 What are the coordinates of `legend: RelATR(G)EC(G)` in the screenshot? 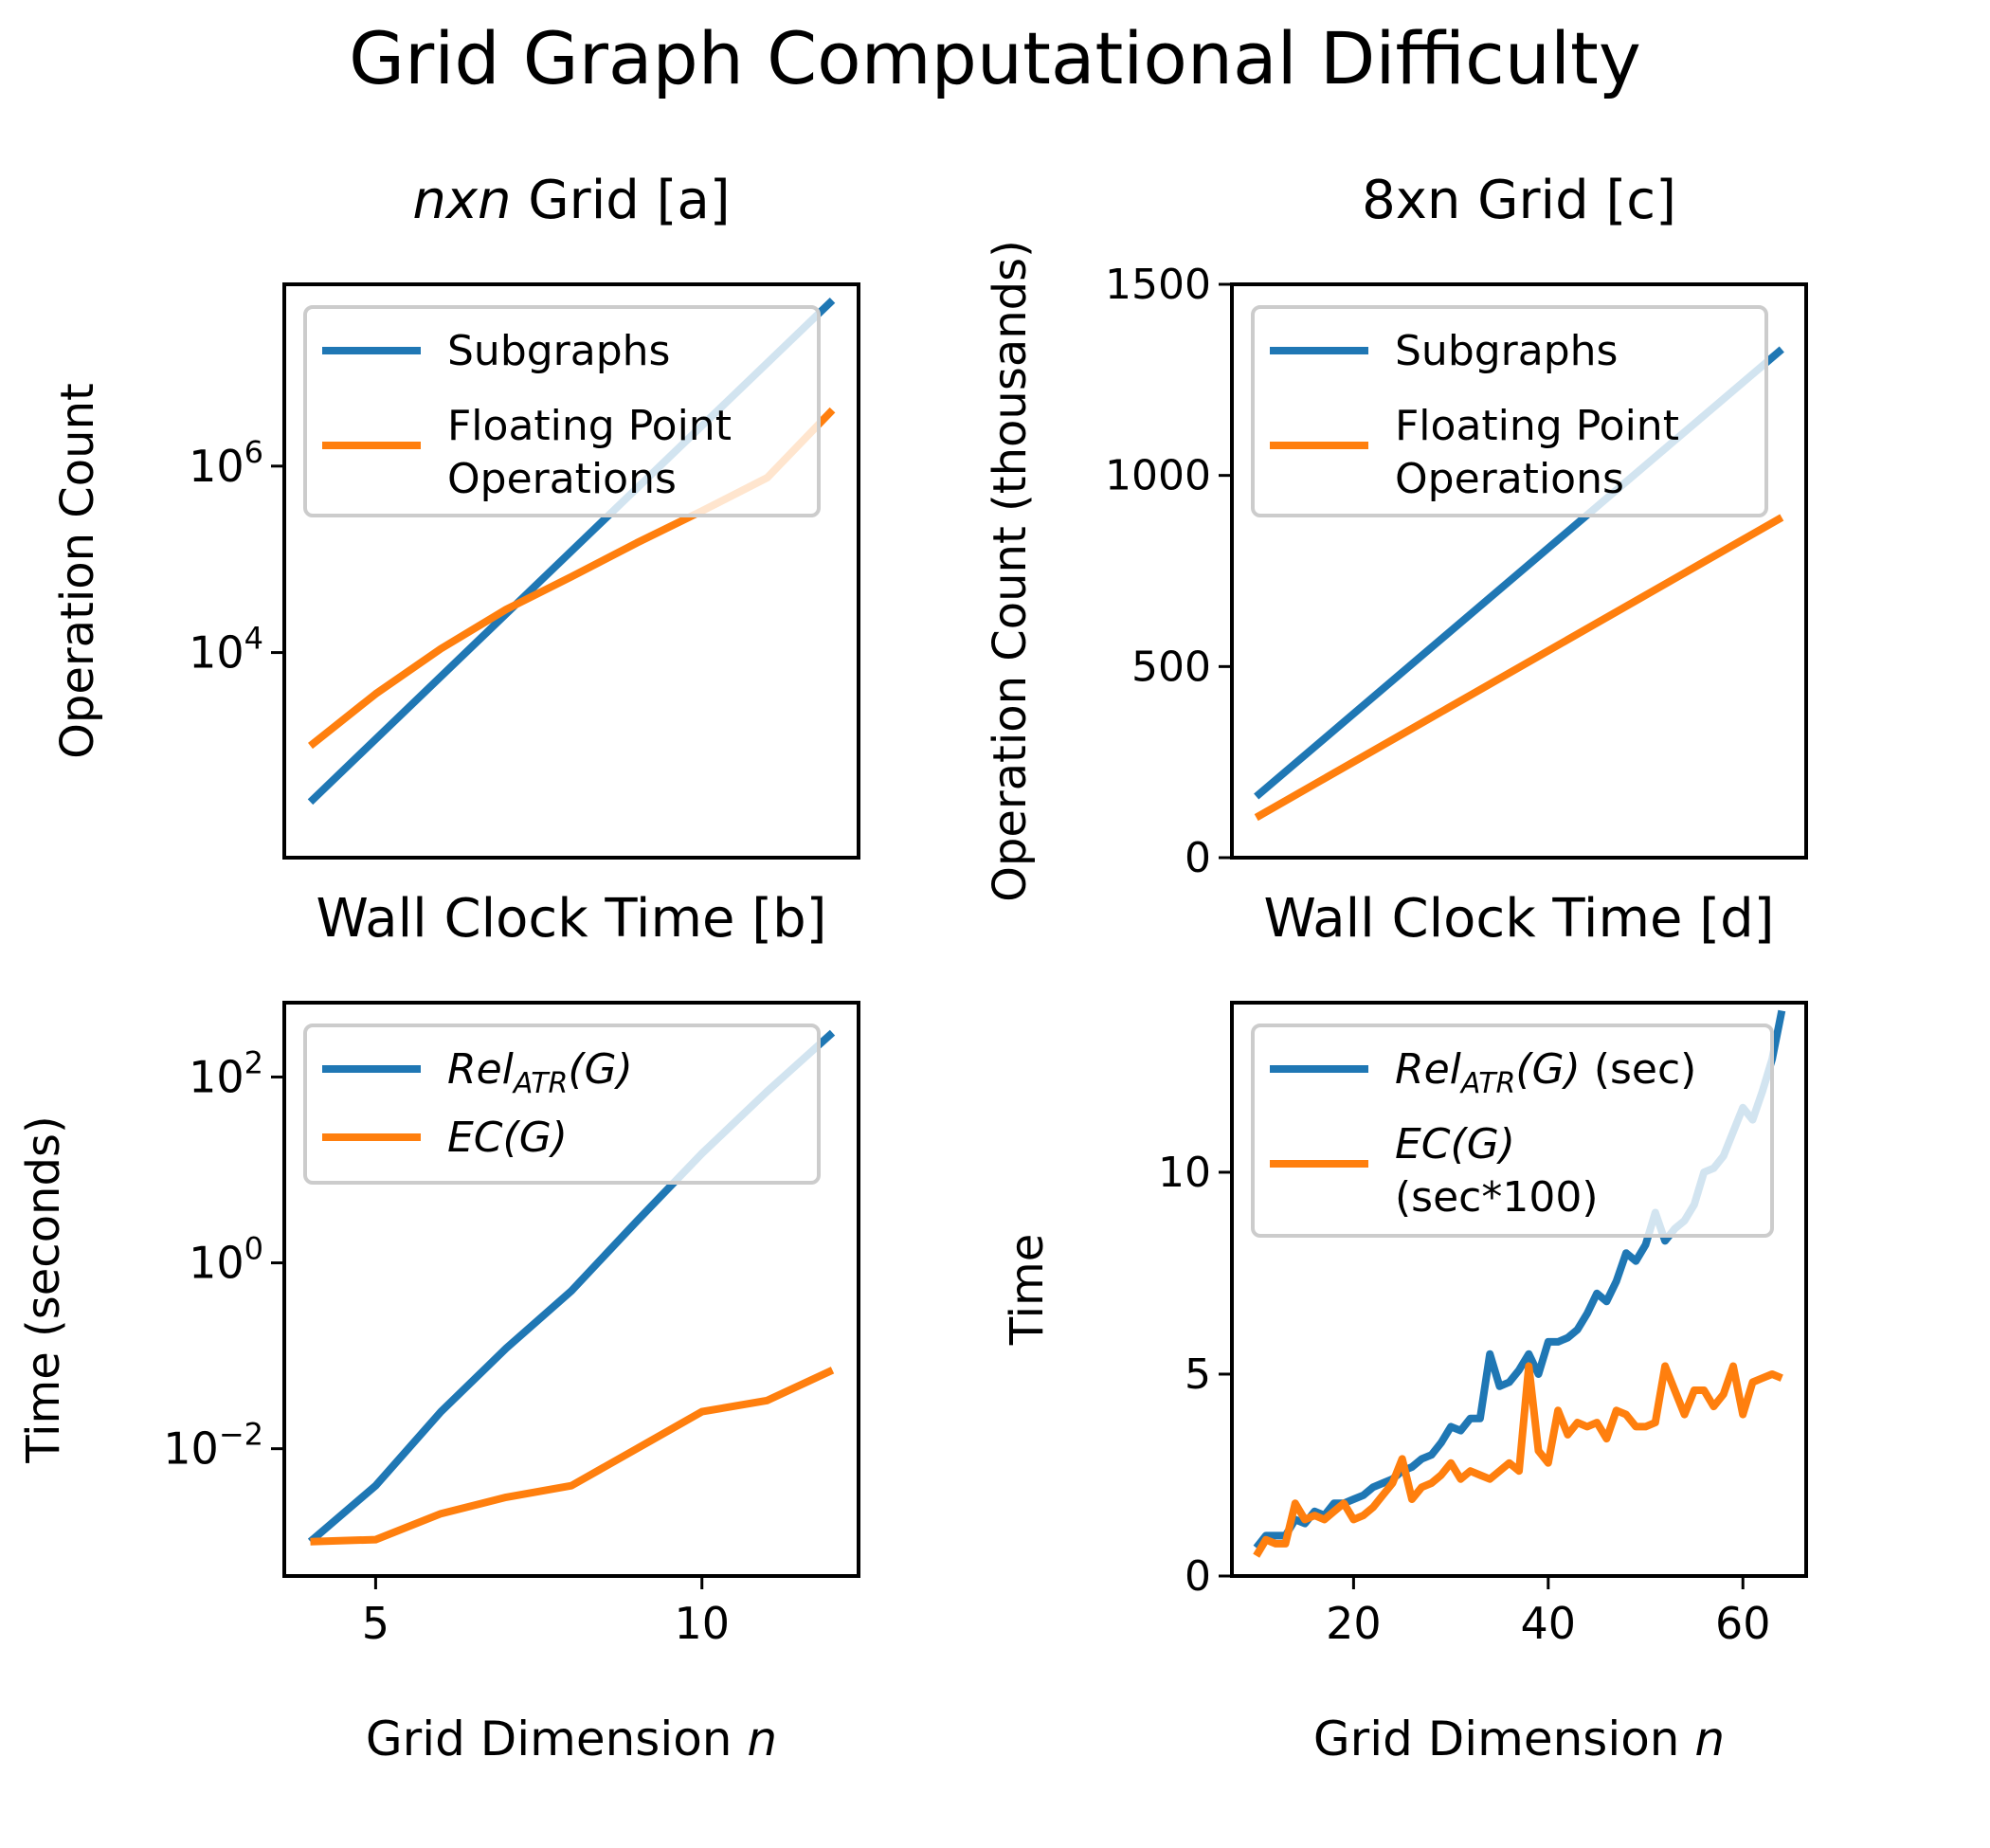 It's located at (562, 1104).